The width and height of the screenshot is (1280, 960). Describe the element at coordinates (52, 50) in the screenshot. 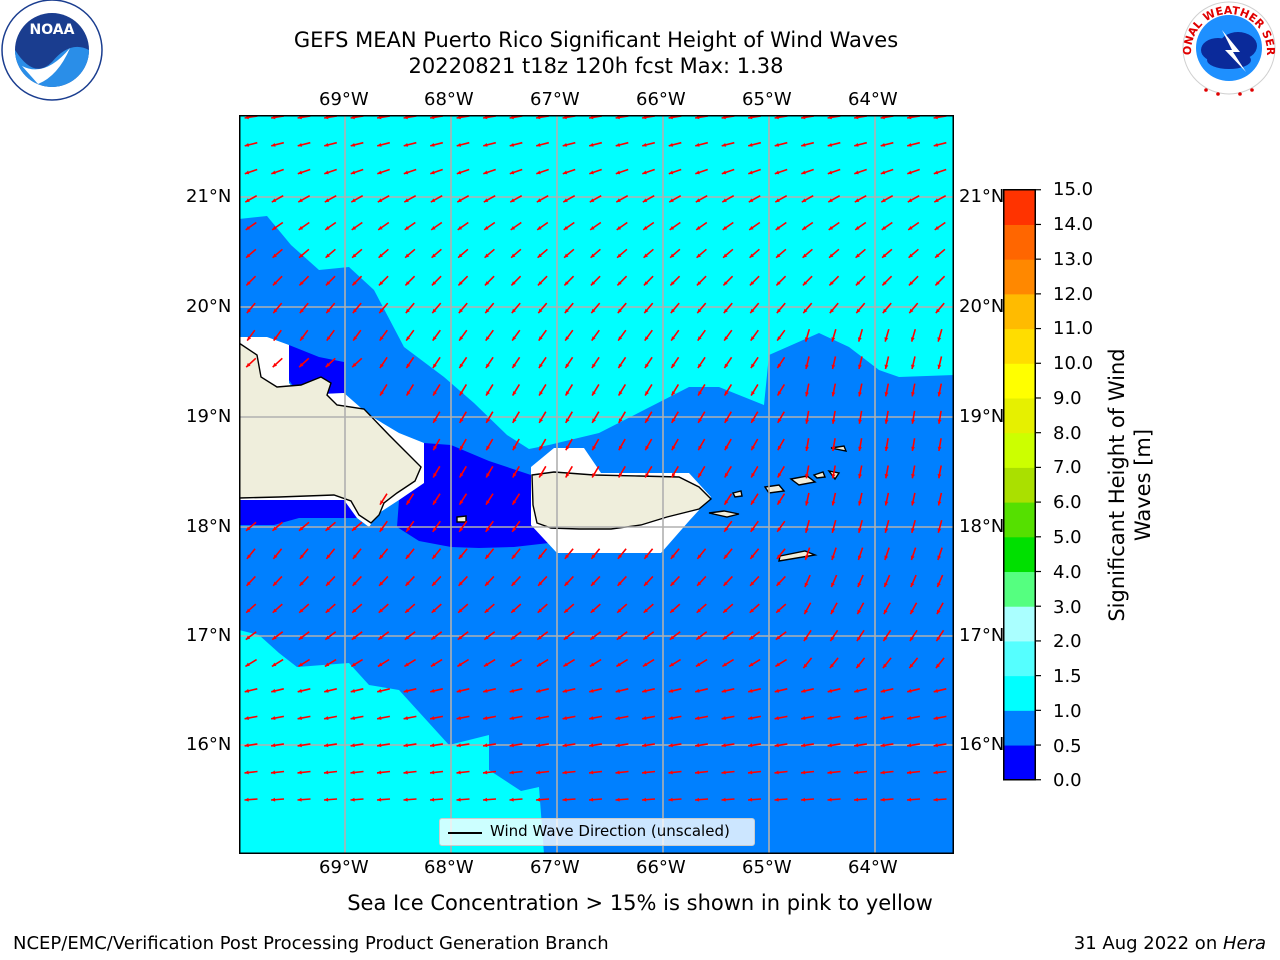

I see `noaa-logo: NOAA` at that location.